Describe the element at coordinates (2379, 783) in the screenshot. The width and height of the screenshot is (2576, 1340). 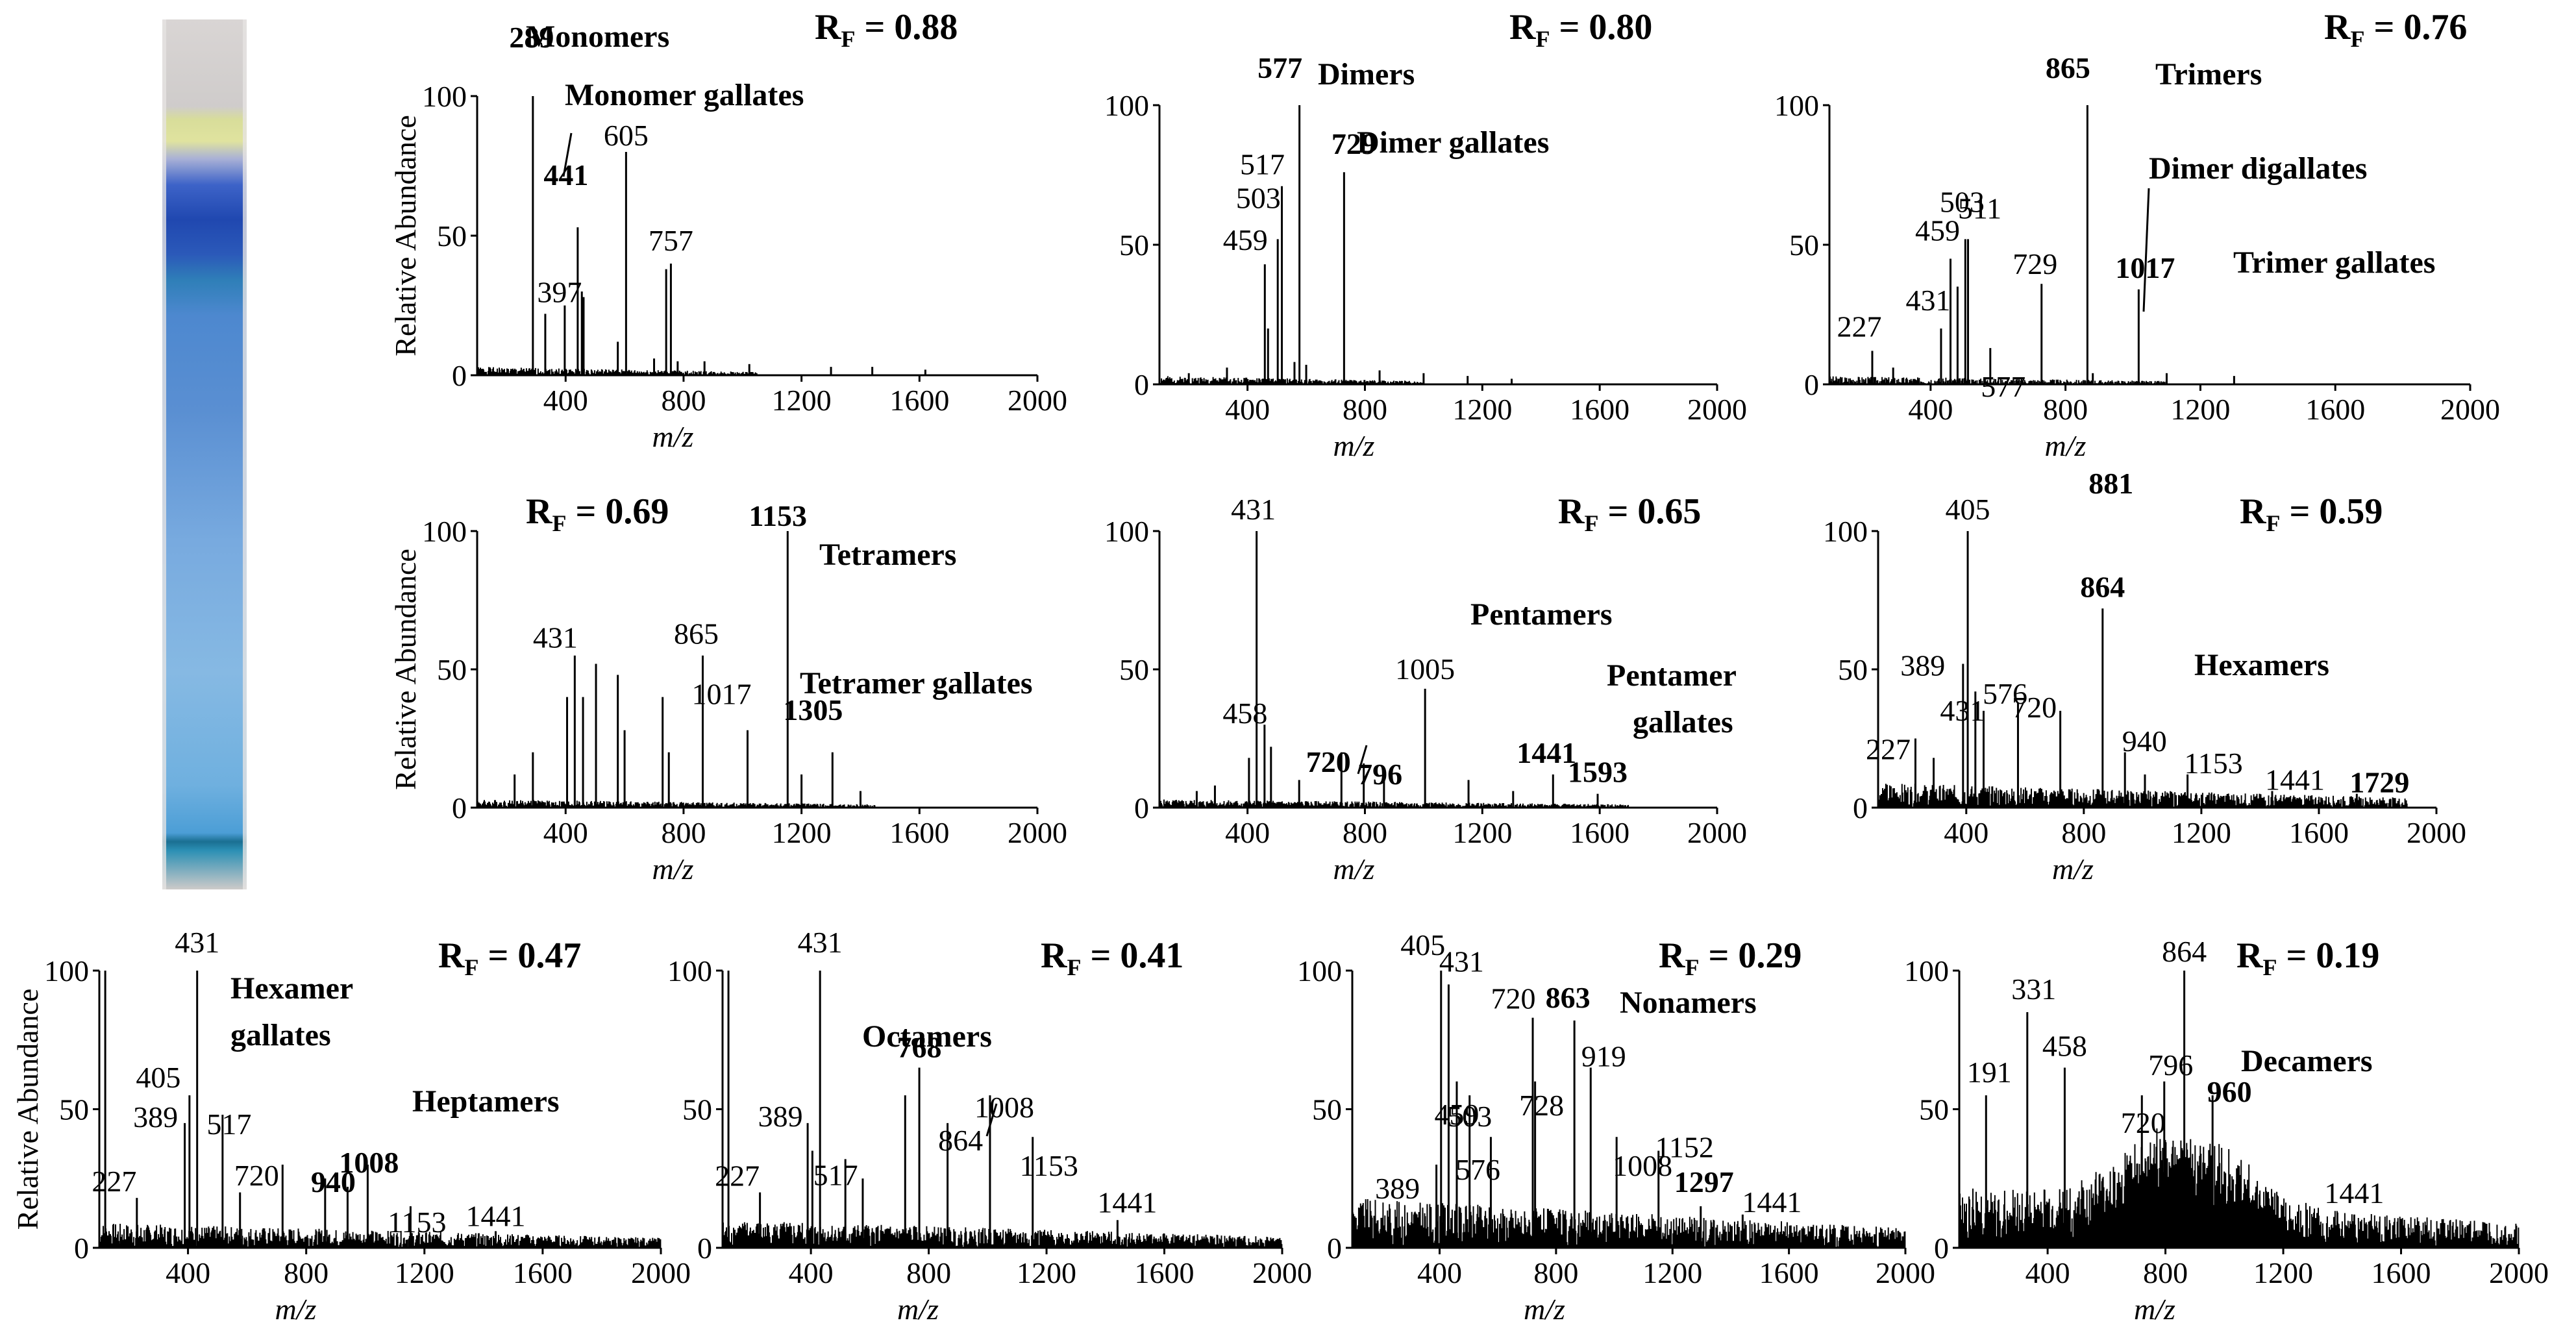
I see `peak-label: 1729` at that location.